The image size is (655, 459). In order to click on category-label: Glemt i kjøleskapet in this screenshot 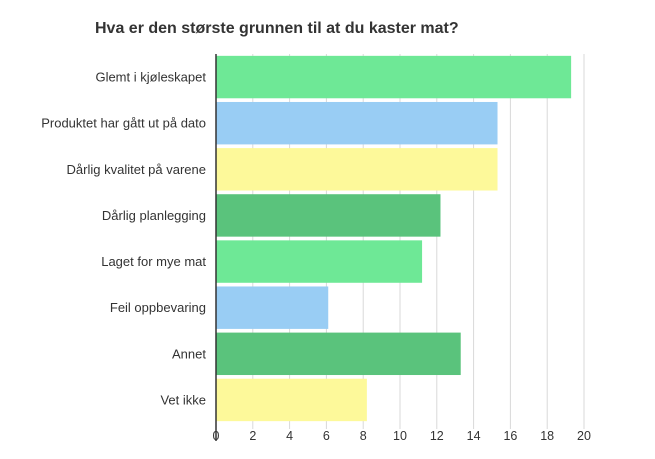, I will do `click(150, 77)`.